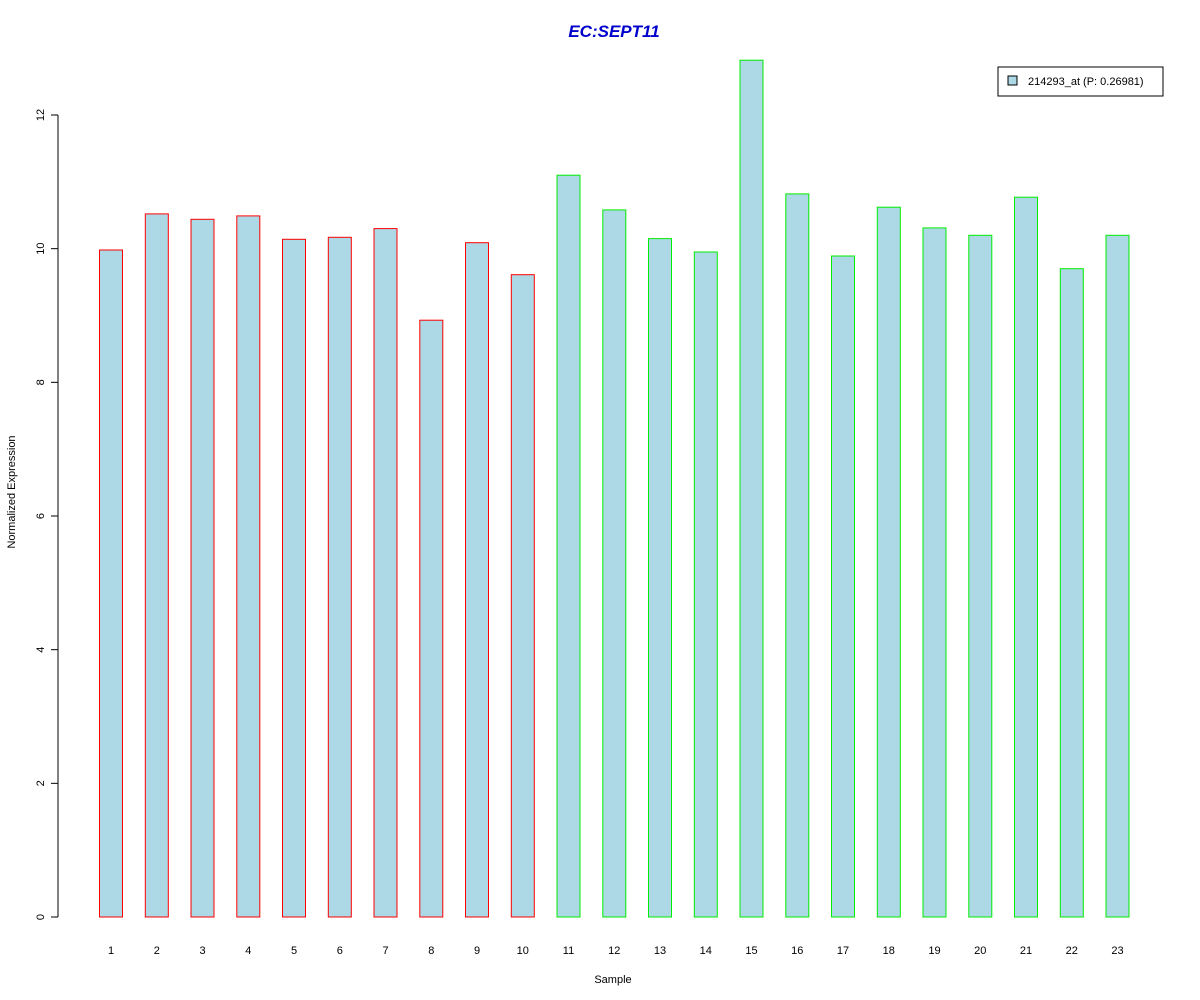 This screenshot has height=1000, width=1200. What do you see at coordinates (41, 115) in the screenshot?
I see `y-tick-label: 12` at bounding box center [41, 115].